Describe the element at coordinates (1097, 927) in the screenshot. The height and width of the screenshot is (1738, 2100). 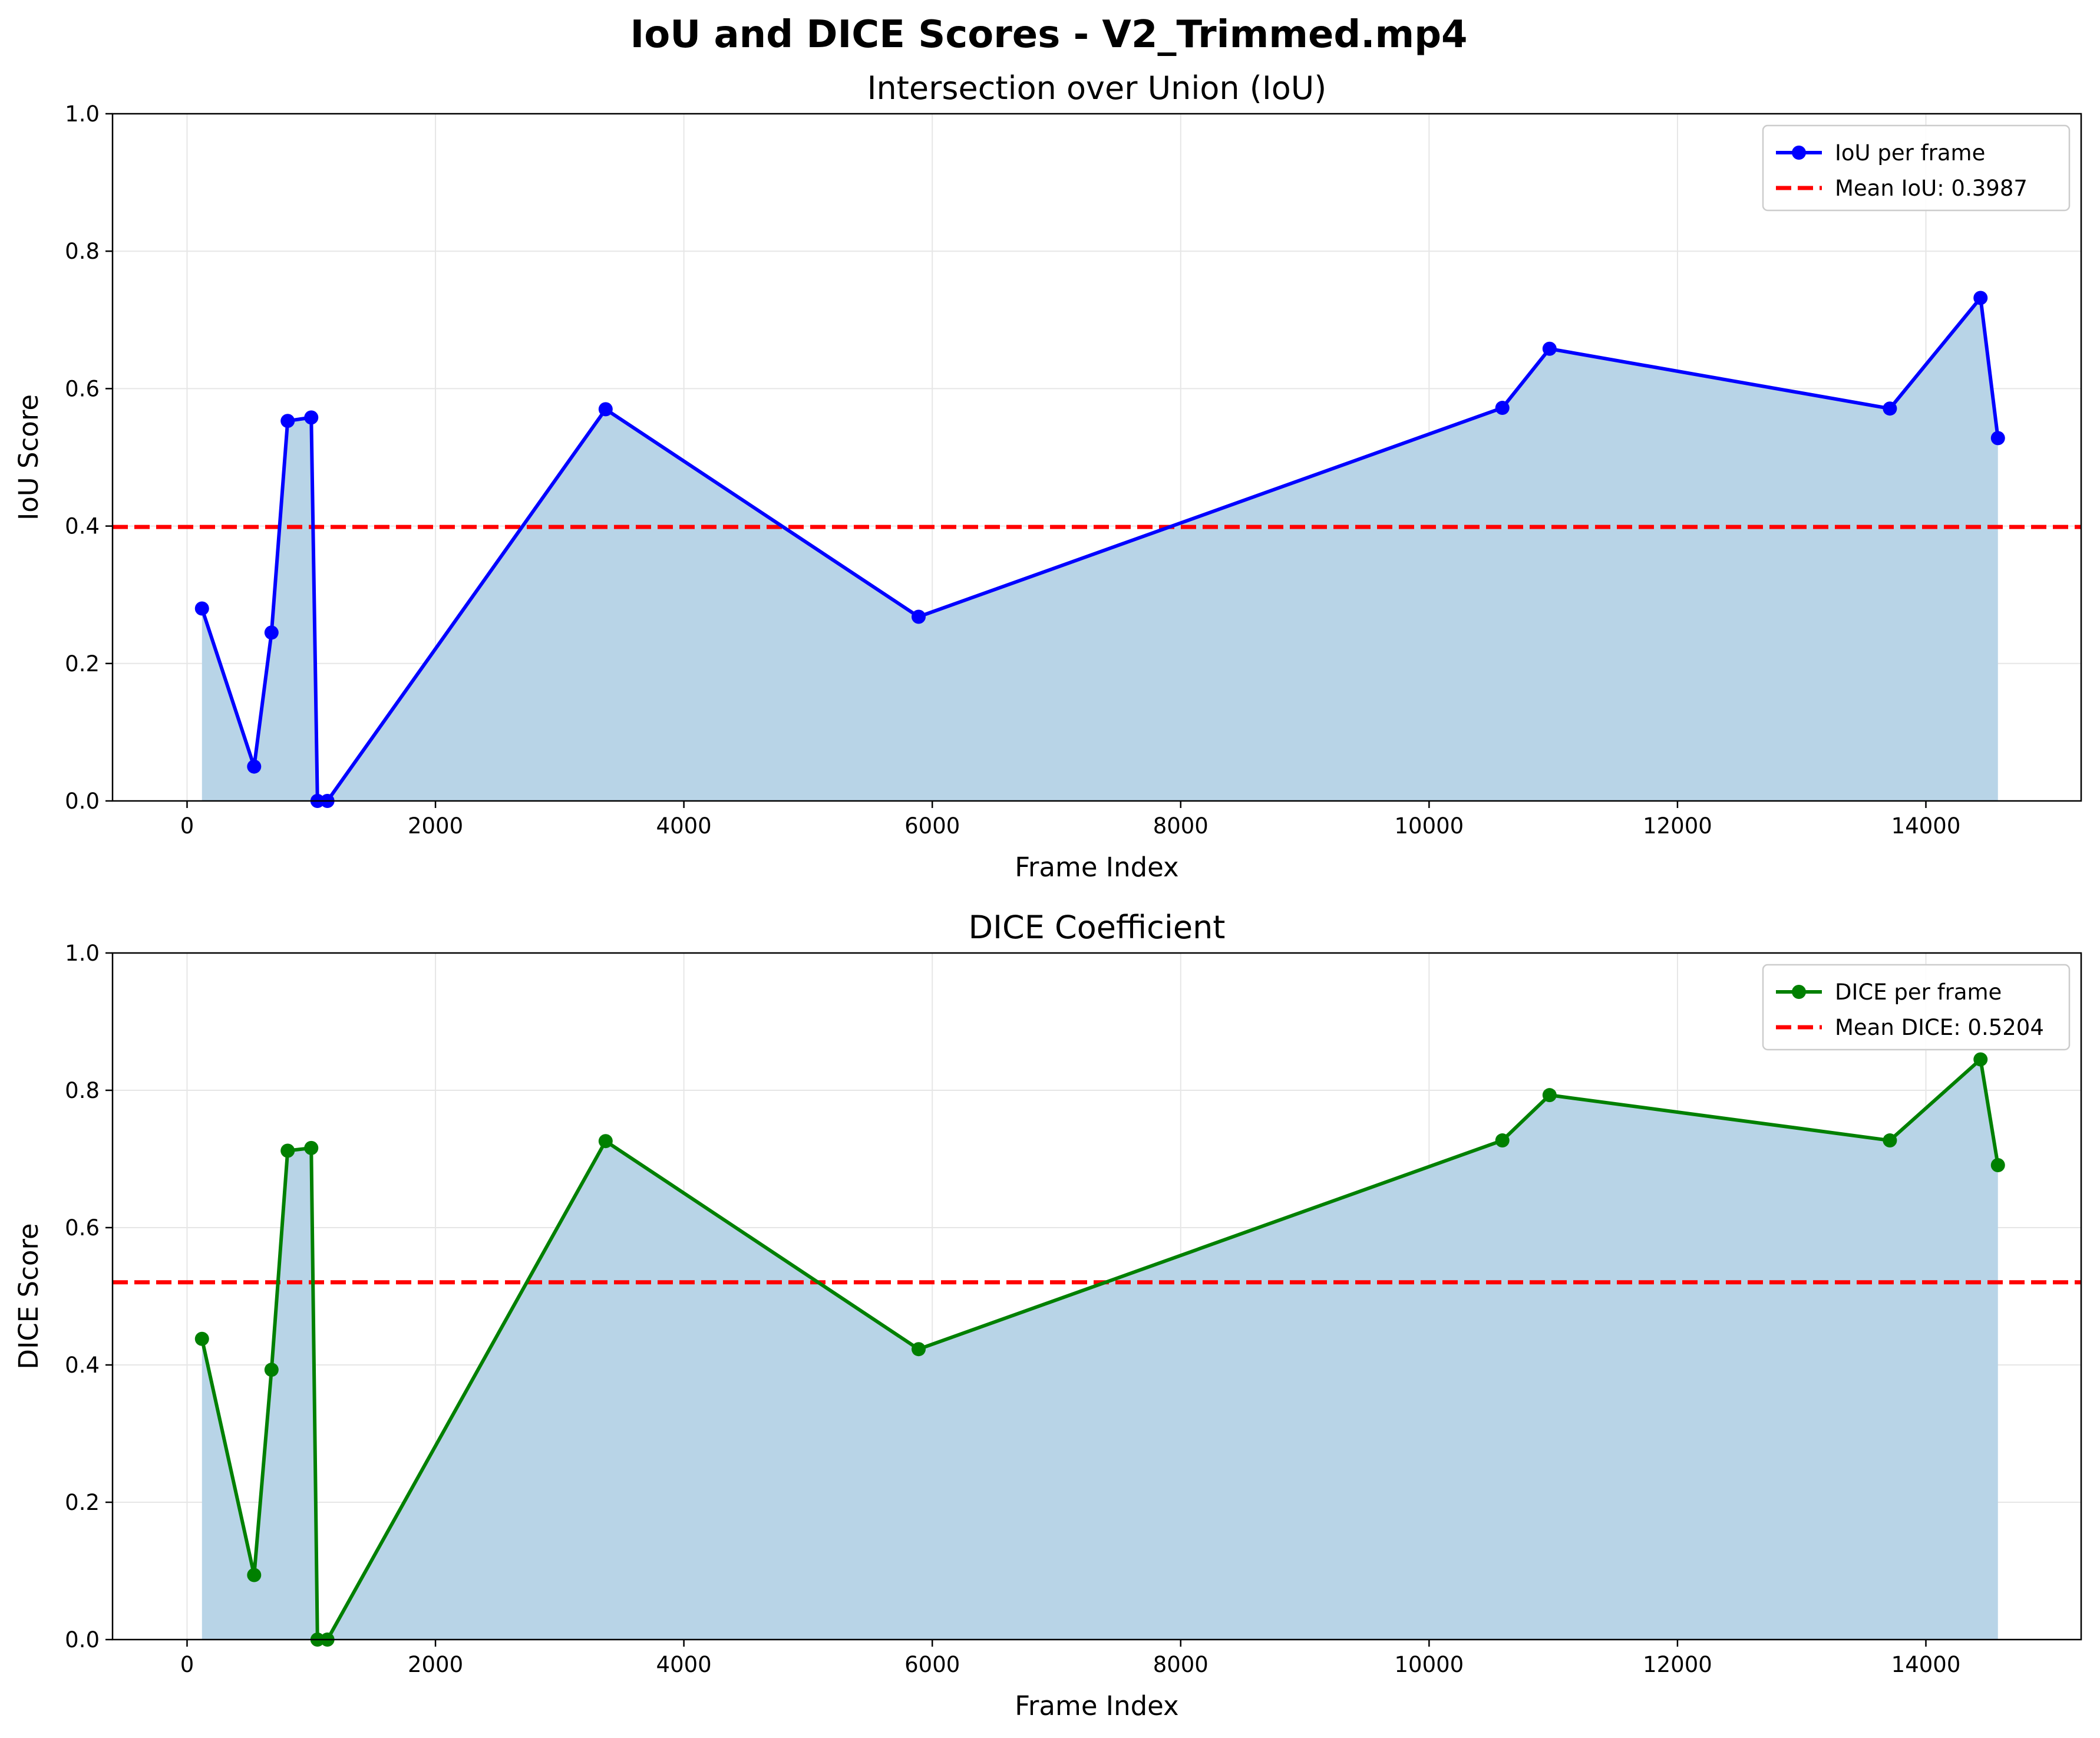
I see `axes-title: DICE Coefficient` at that location.